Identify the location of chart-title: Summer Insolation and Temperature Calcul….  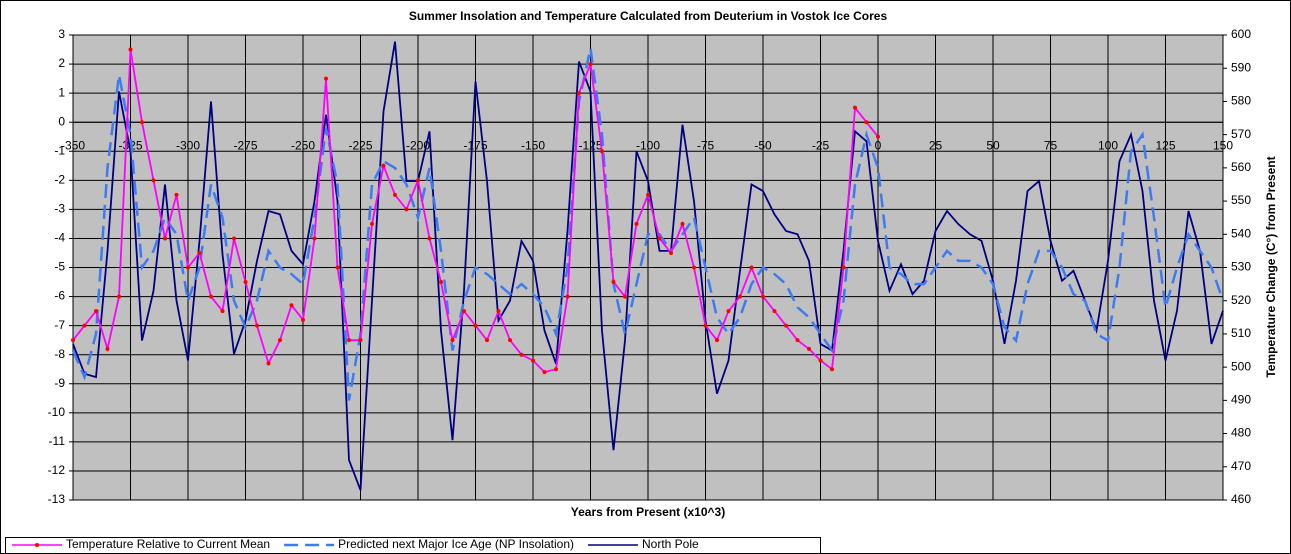
(648, 16).